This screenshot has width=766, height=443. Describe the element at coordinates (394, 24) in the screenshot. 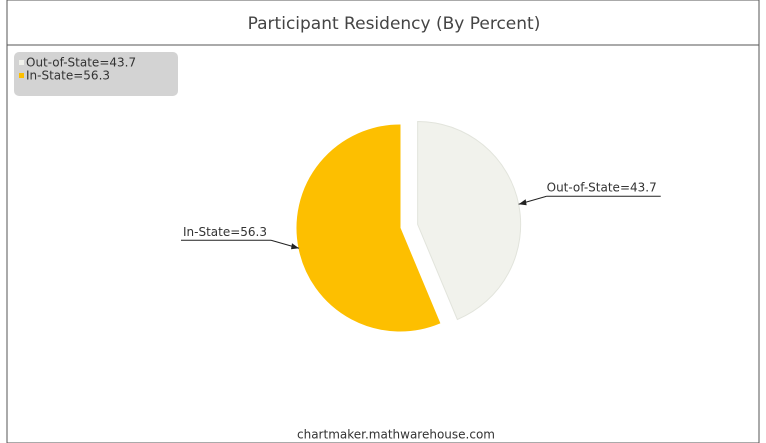

I see `chart-title: Participant Residency (By Percent)` at that location.